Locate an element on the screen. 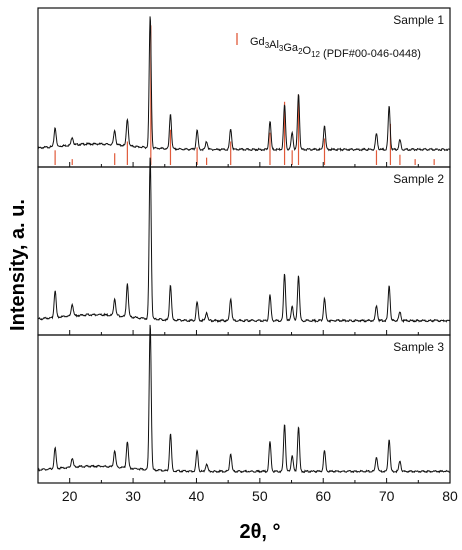 The width and height of the screenshot is (462, 550). sample-label-3: Sample 3 is located at coordinates (418, 347).